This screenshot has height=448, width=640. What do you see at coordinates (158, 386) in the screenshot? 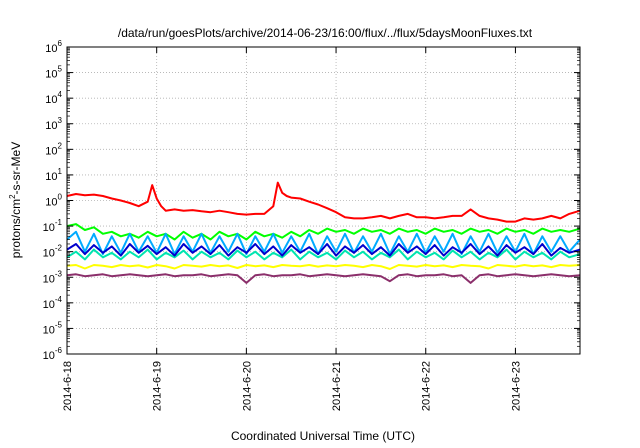
I see `x-tick-label: 2014-6-19` at bounding box center [158, 386].